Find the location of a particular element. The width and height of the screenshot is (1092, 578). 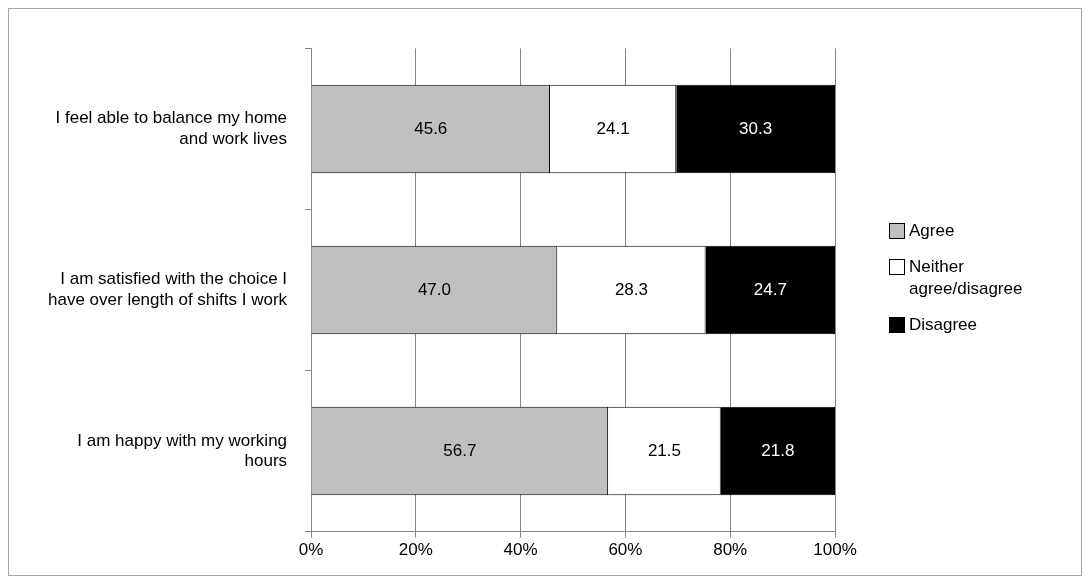

data-label: 45.6 is located at coordinates (431, 128).